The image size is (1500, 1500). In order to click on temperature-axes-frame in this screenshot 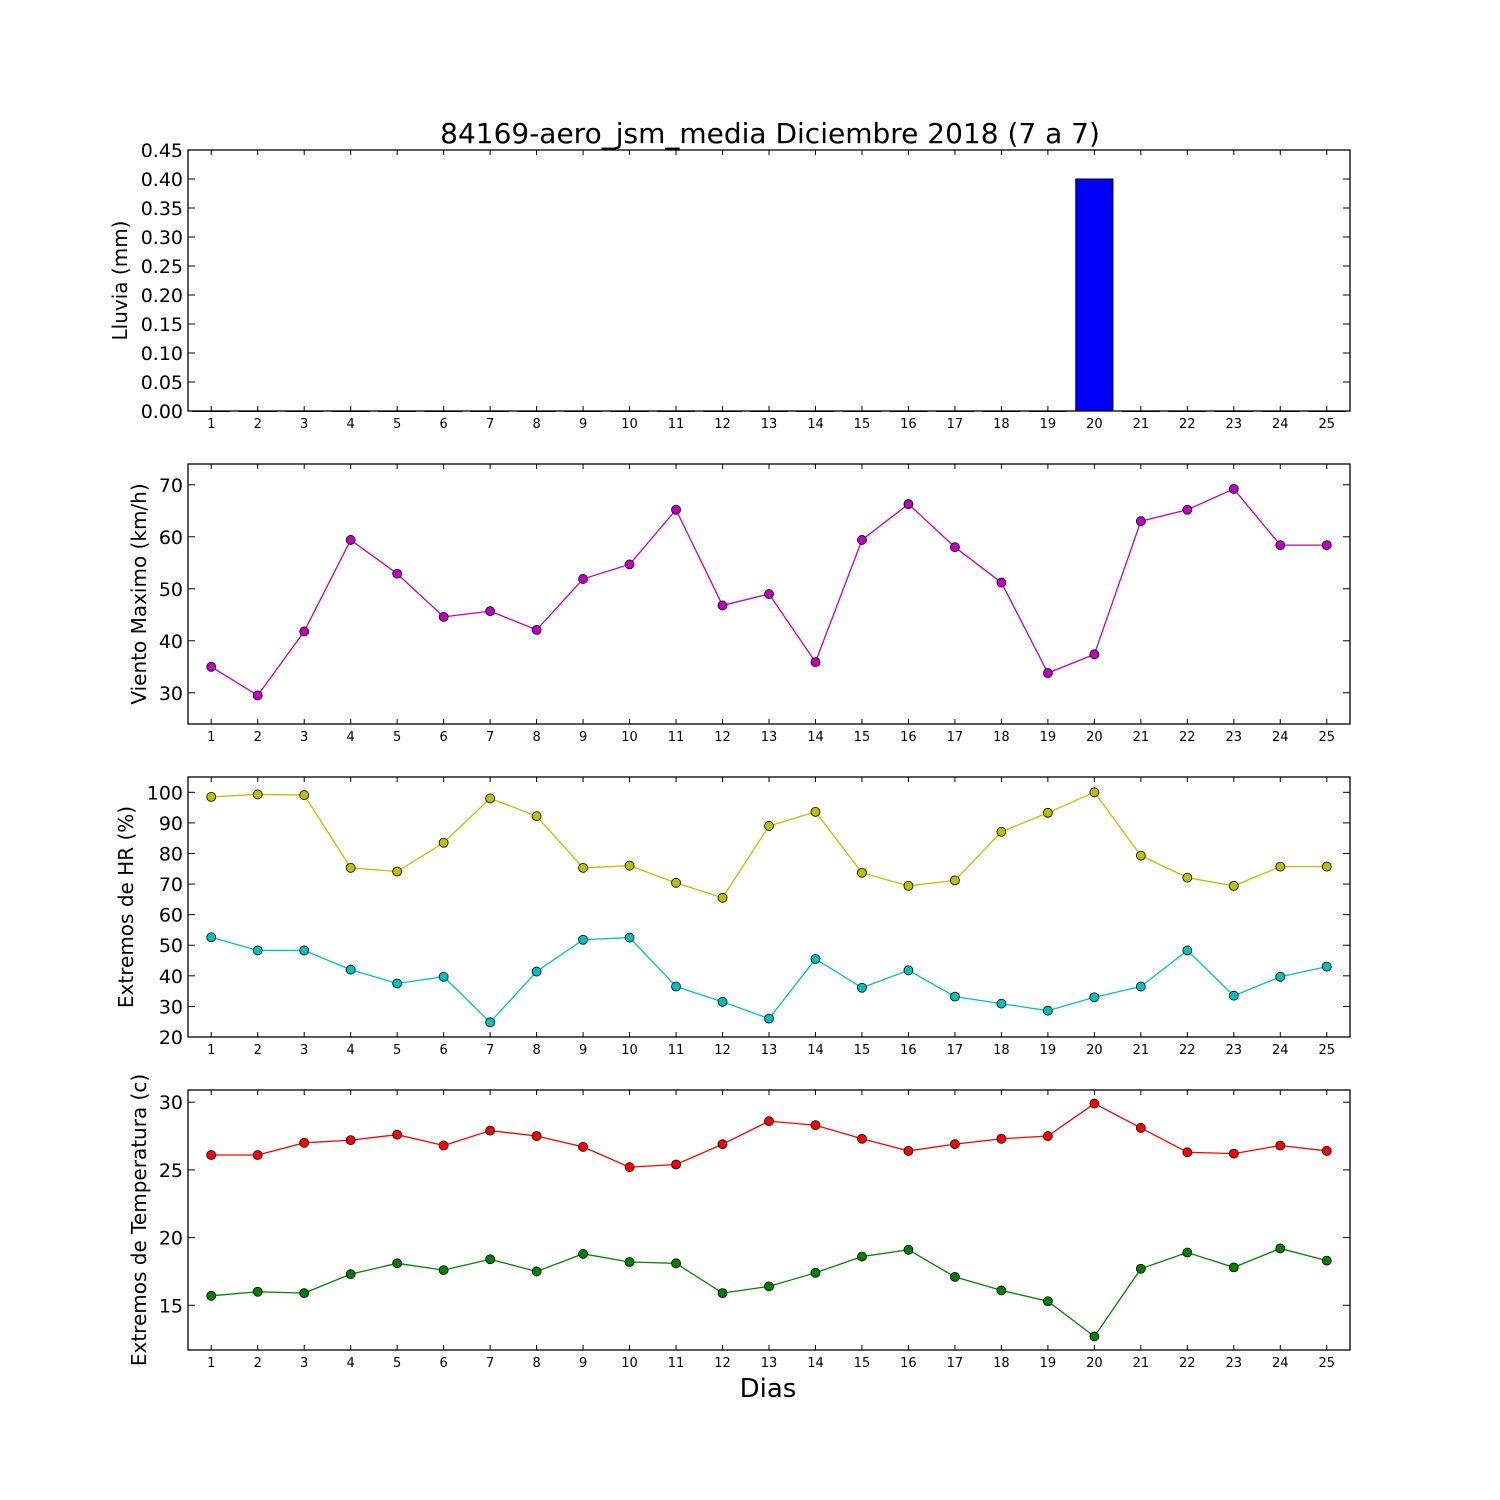, I will do `click(769, 1220)`.